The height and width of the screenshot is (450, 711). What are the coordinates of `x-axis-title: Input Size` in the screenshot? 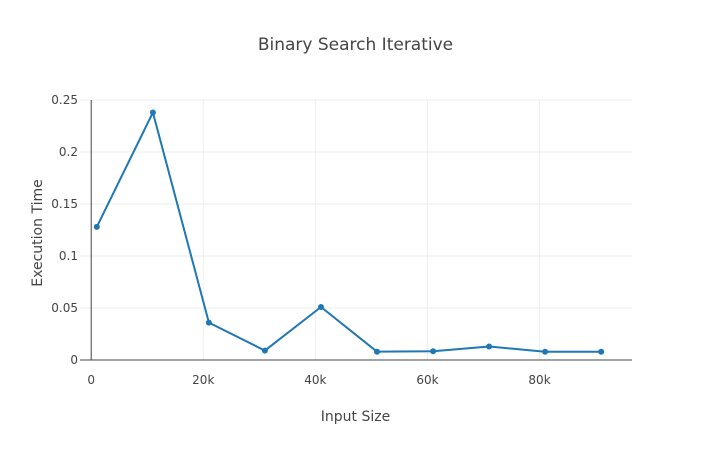 It's located at (355, 417).